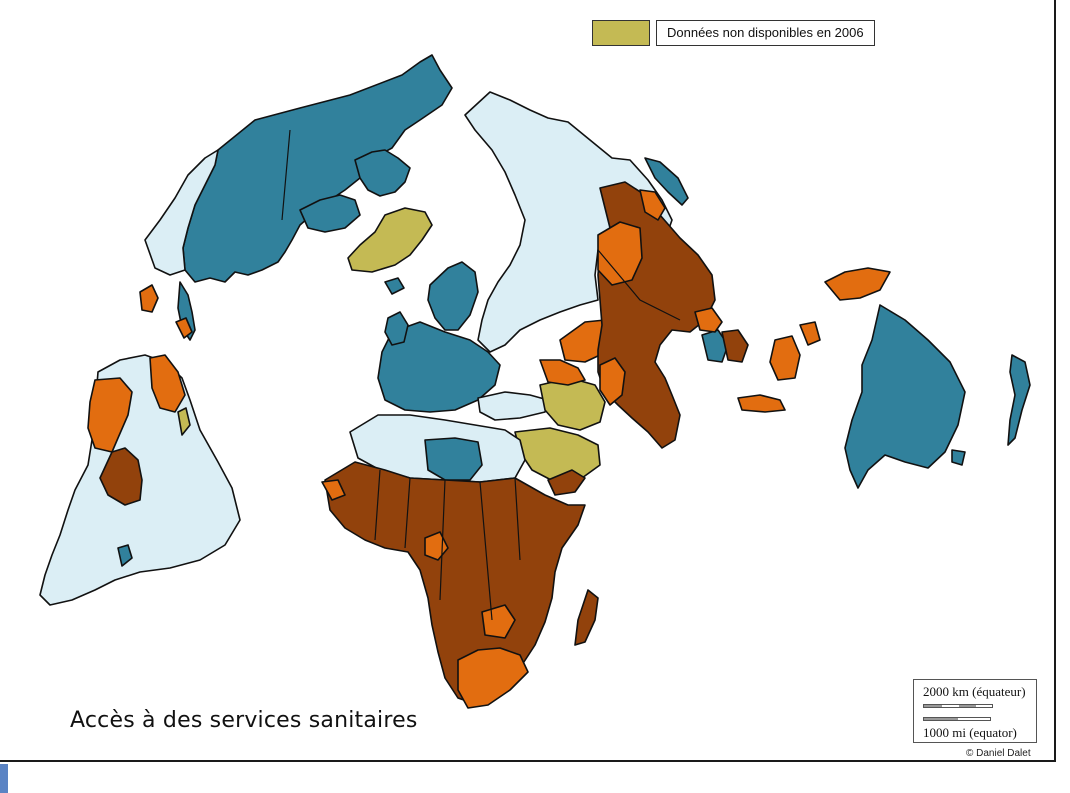 The width and height of the screenshot is (1070, 793). What do you see at coordinates (498, 621) in the screenshot?
I see `zambia` at bounding box center [498, 621].